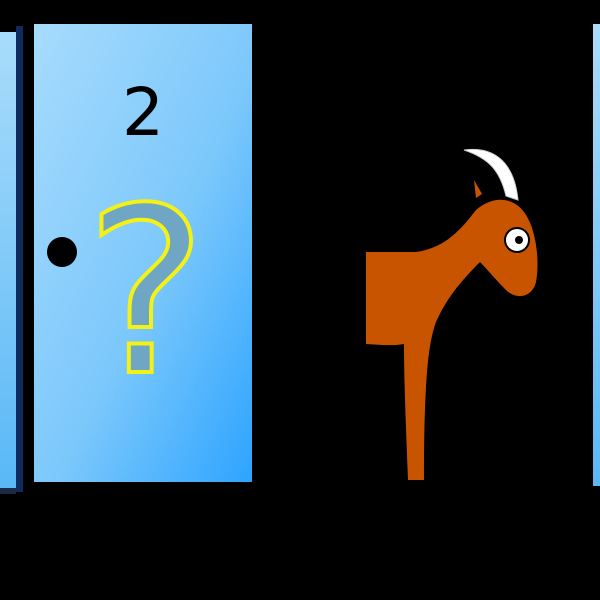 This screenshot has height=600, width=600. Describe the element at coordinates (146, 293) in the screenshot. I see `question-mark-icon: ?` at that location.